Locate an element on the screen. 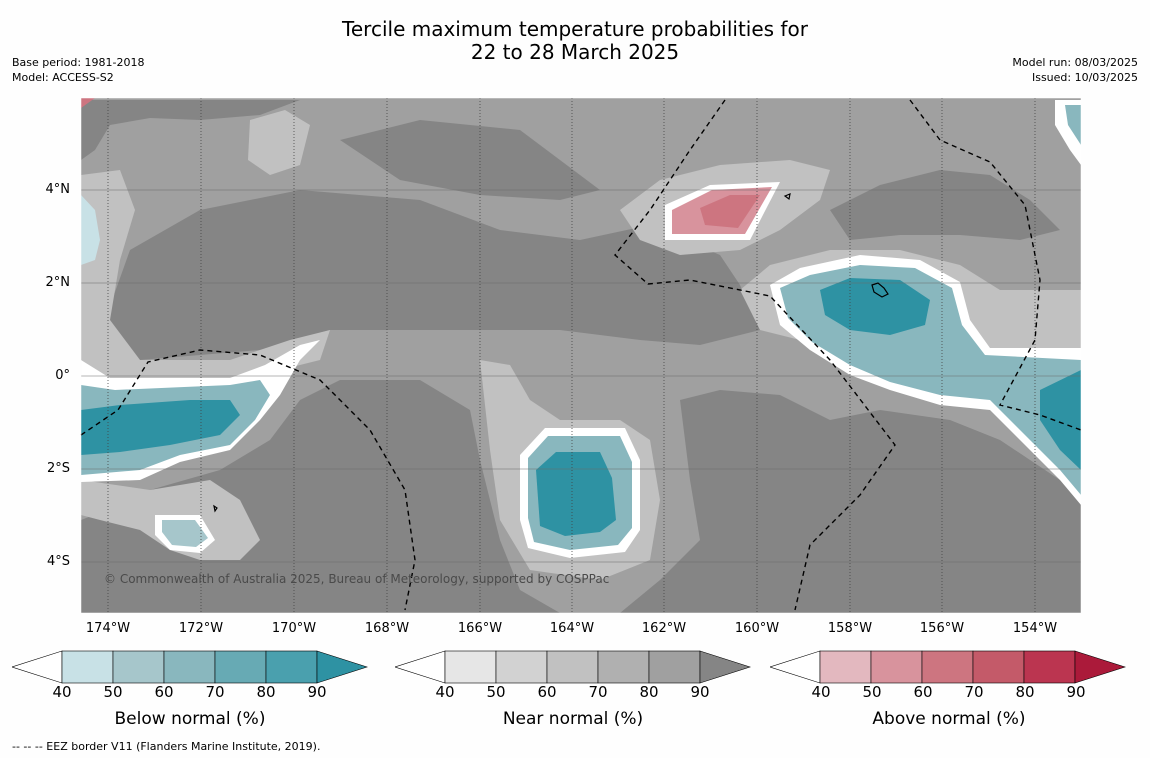  colorbar-below-label: Below normal (%) is located at coordinates (190, 719).